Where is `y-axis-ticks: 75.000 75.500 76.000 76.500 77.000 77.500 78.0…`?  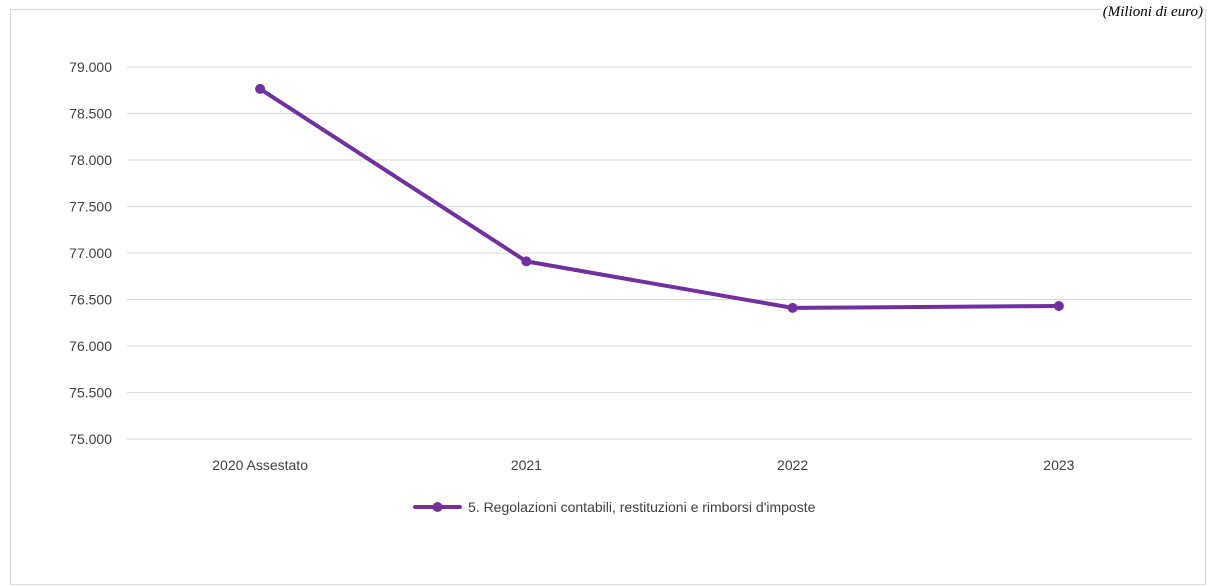 y-axis-ticks: 75.000 75.500 76.000 76.500 77.000 77.500 78.0… is located at coordinates (90, 253).